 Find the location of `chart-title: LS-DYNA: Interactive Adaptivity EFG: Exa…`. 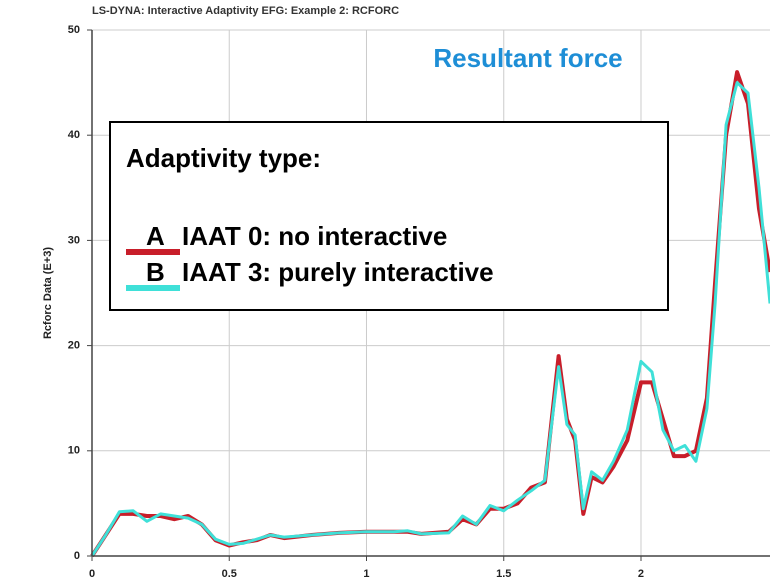

chart-title: LS-DYNA: Interactive Adaptivity EFG: Exa… is located at coordinates (245, 11).